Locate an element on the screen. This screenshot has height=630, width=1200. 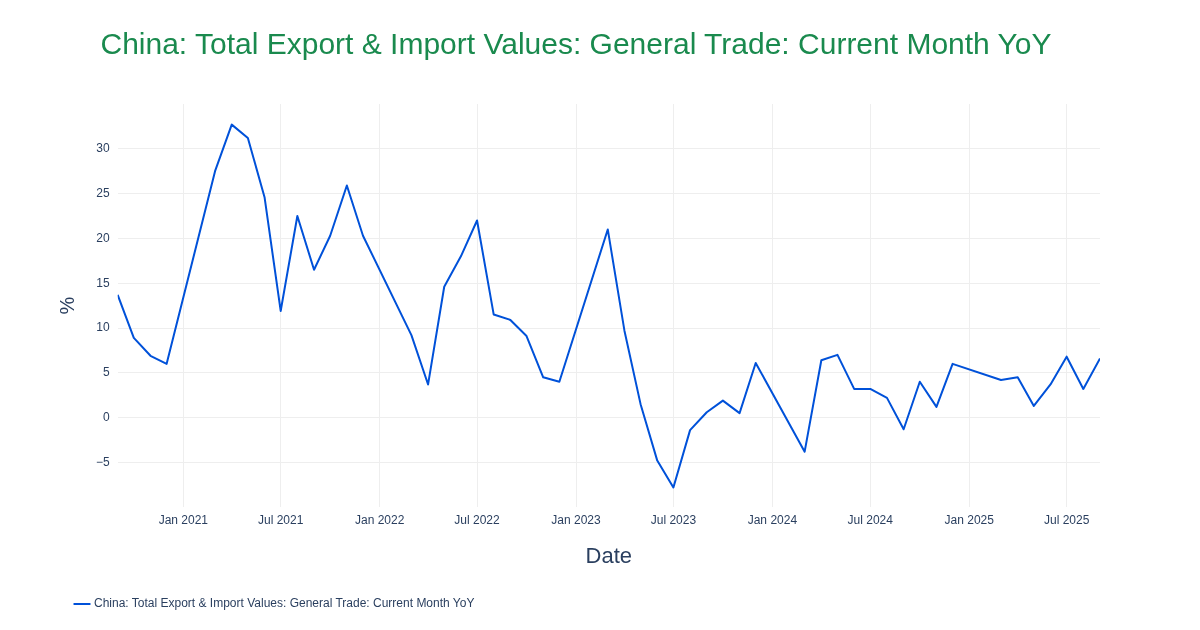
x-tick-label: Jul 2025 is located at coordinates (1066, 519).